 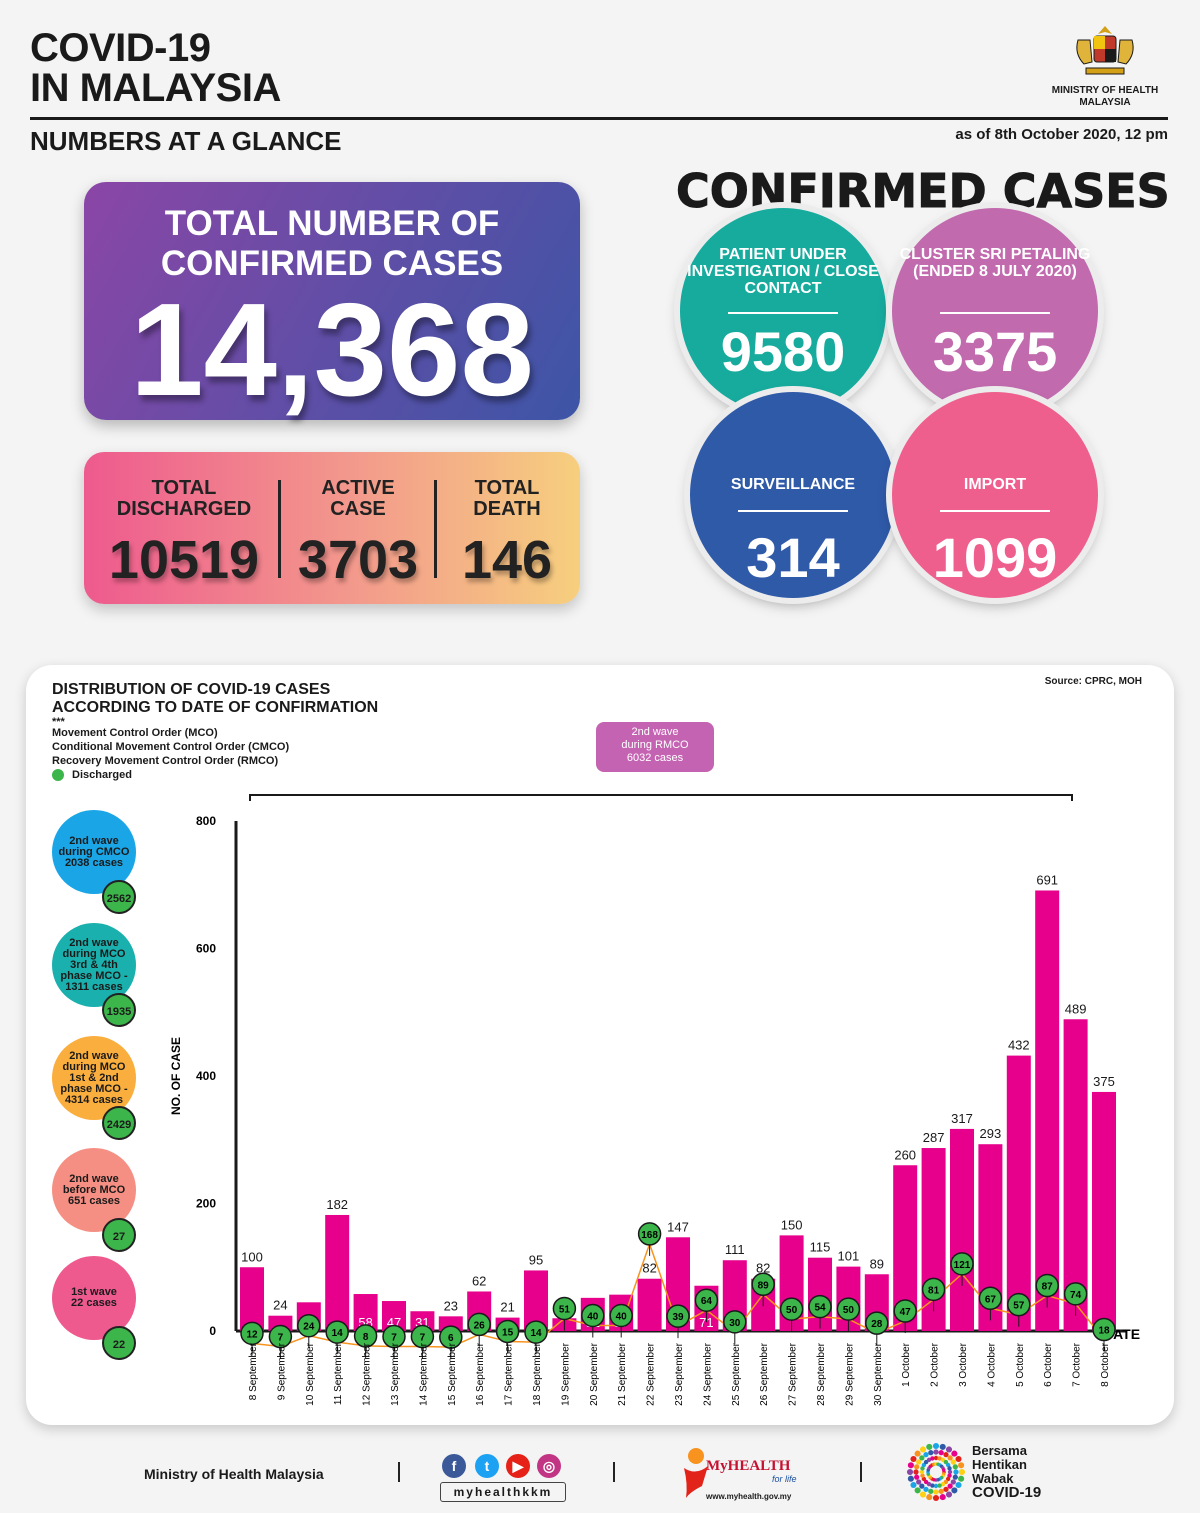 What do you see at coordinates (94, 986) in the screenshot?
I see `wave-label-line: 1311 cases` at bounding box center [94, 986].